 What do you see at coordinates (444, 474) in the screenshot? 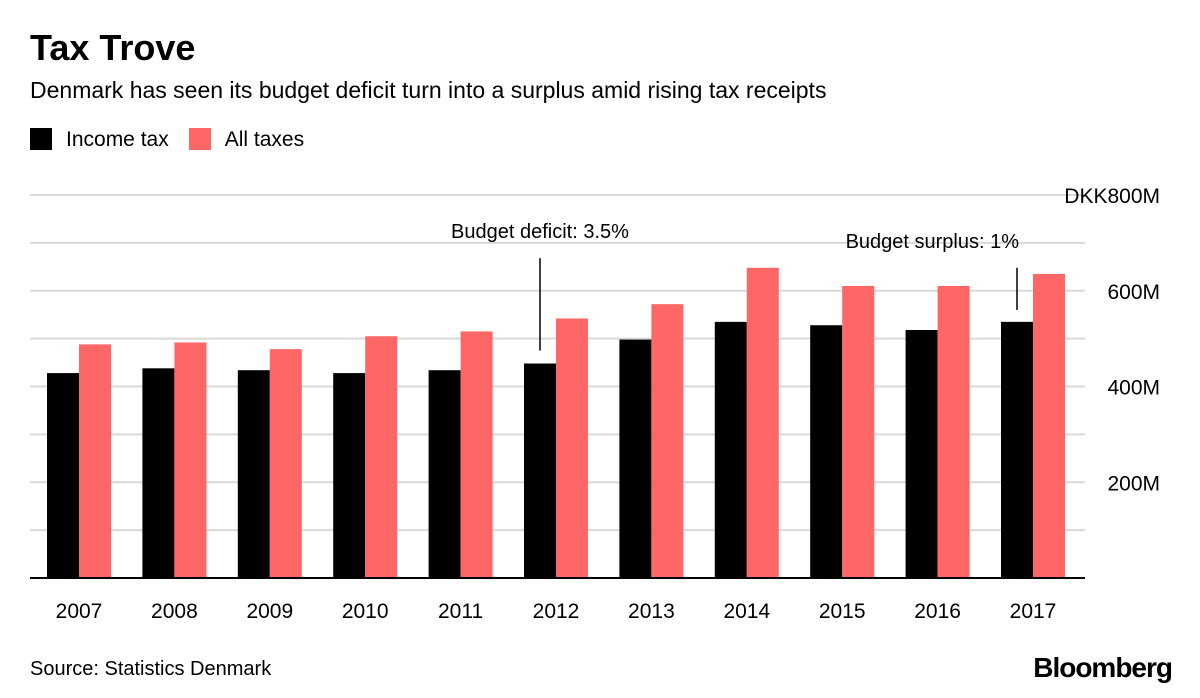
I see `bar-income-tax-2011` at bounding box center [444, 474].